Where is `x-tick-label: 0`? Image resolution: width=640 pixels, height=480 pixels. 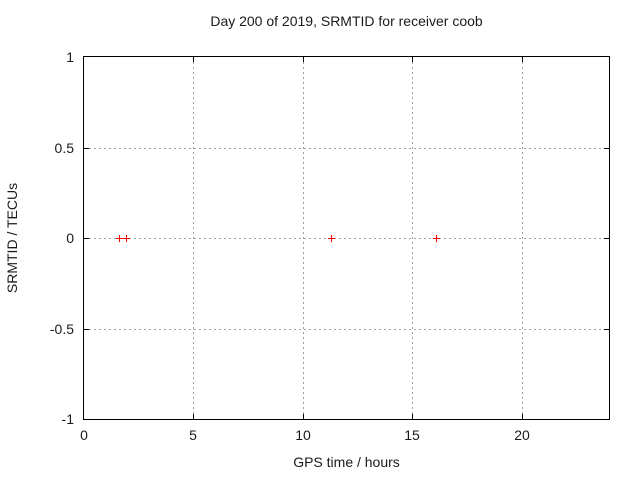 x-tick-label: 0 is located at coordinates (84, 435).